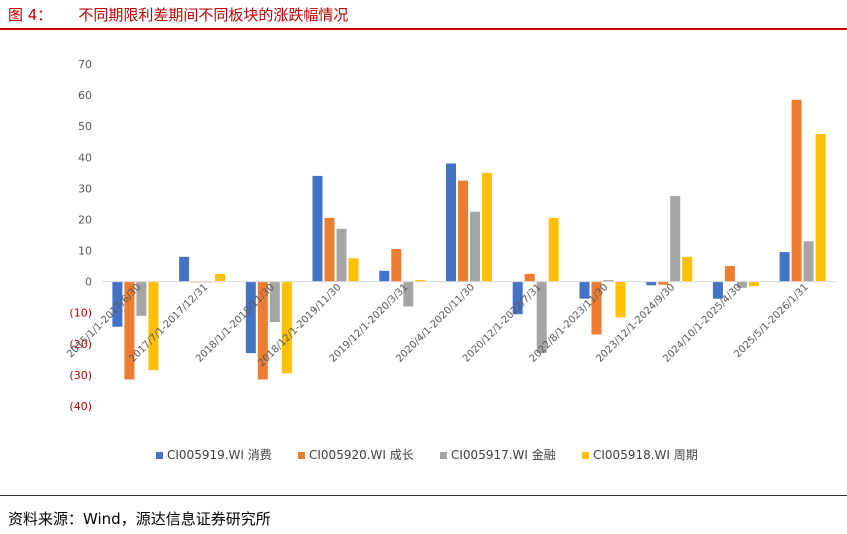 This screenshot has height=534, width=847. What do you see at coordinates (503, 454) in the screenshot?
I see `legend-label-3: CI005917.WI 金融` at bounding box center [503, 454].